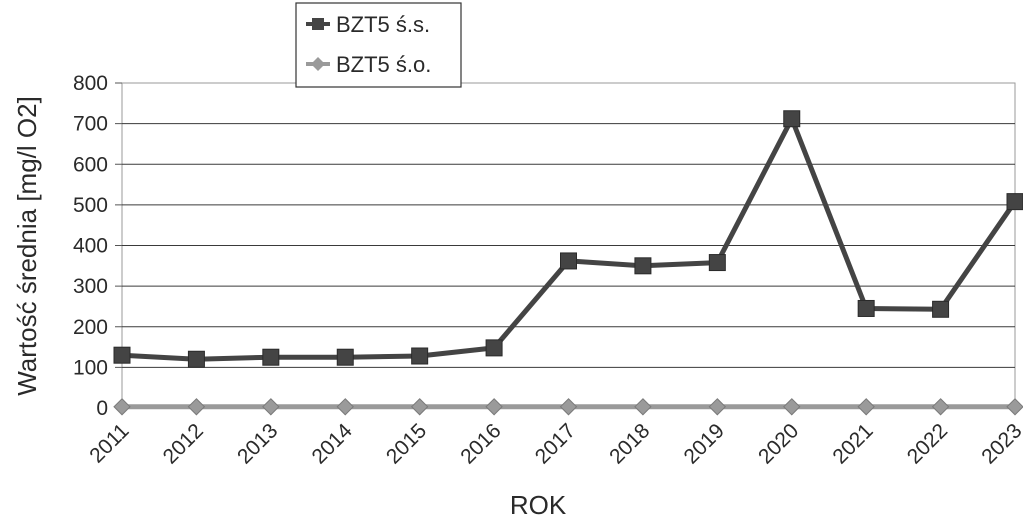 The width and height of the screenshot is (1023, 524). Describe the element at coordinates (778, 443) in the screenshot. I see `x-tick-label: 2020` at that location.